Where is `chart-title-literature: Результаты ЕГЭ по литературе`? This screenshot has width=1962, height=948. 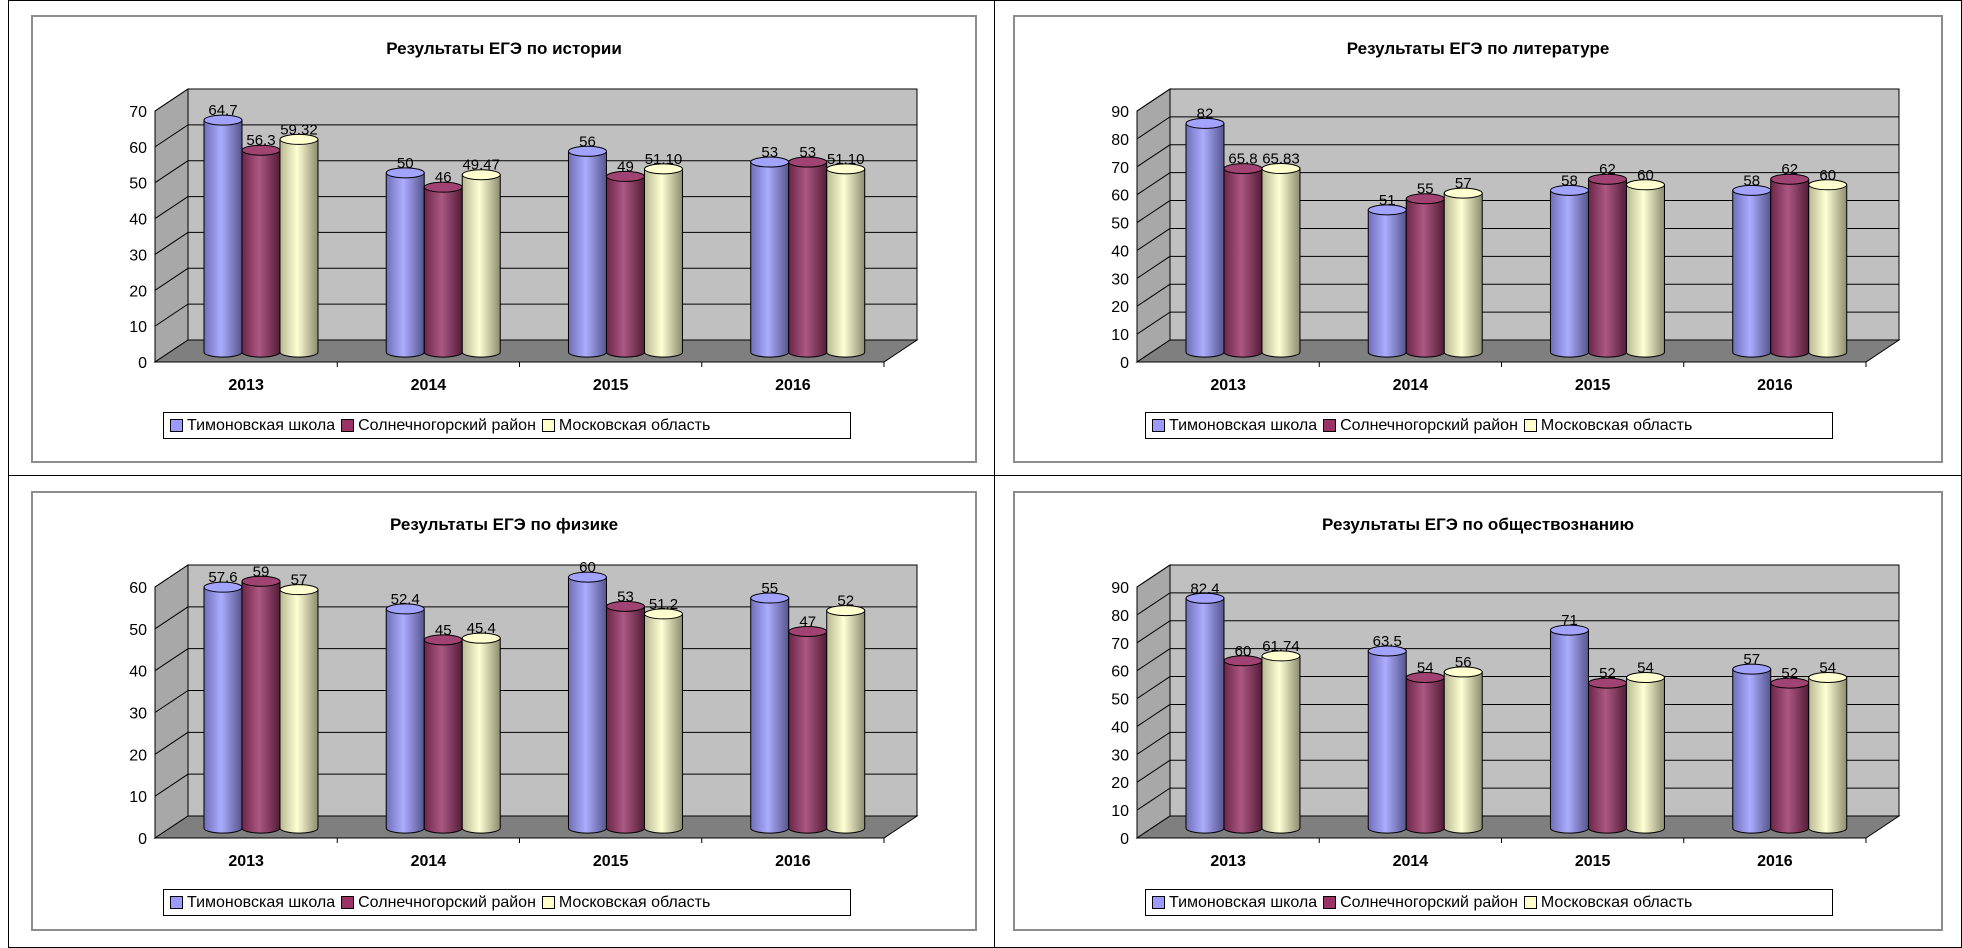
chart-title-literature: Результаты ЕГЭ по литературе is located at coordinates (1478, 48).